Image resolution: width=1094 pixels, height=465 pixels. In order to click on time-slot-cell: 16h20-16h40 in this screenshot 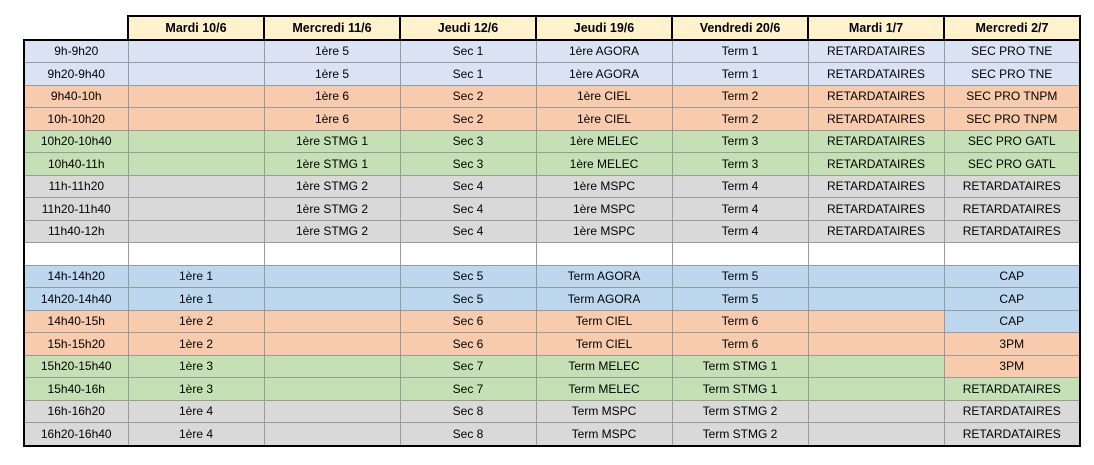, I will do `click(76, 434)`.